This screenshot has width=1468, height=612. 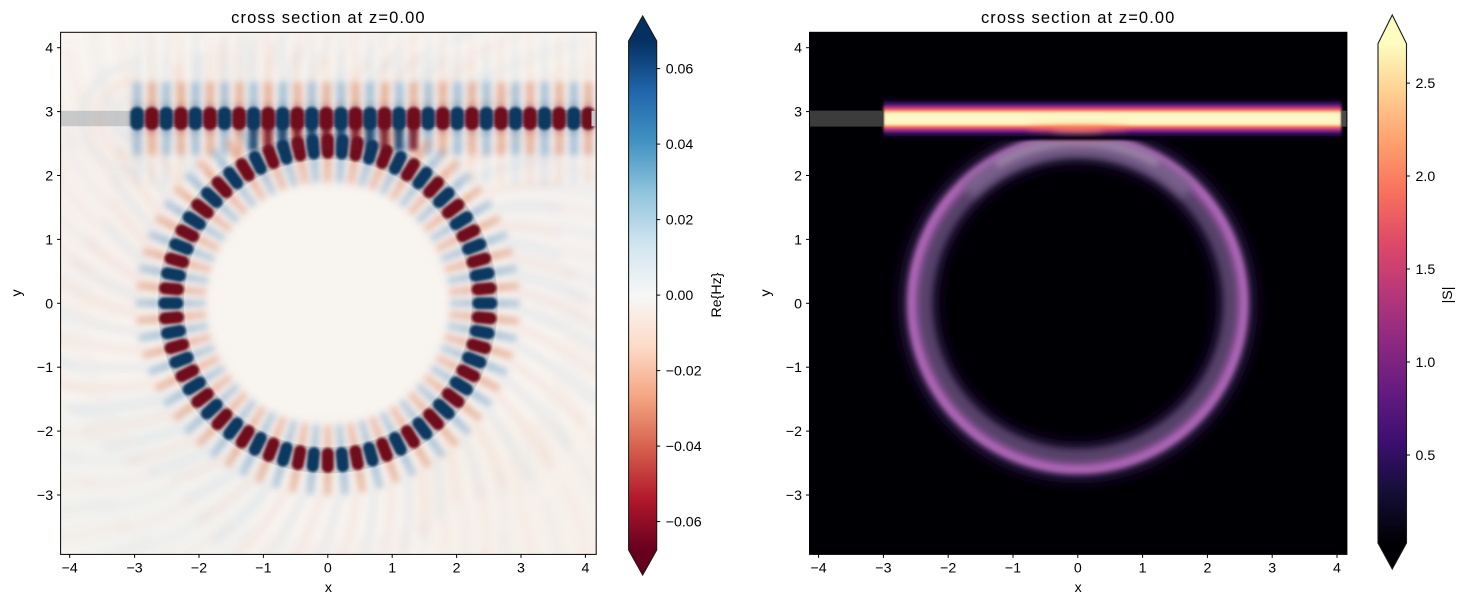 What do you see at coordinates (680, 296) in the screenshot?
I see `svg-text: 0.00` at bounding box center [680, 296].